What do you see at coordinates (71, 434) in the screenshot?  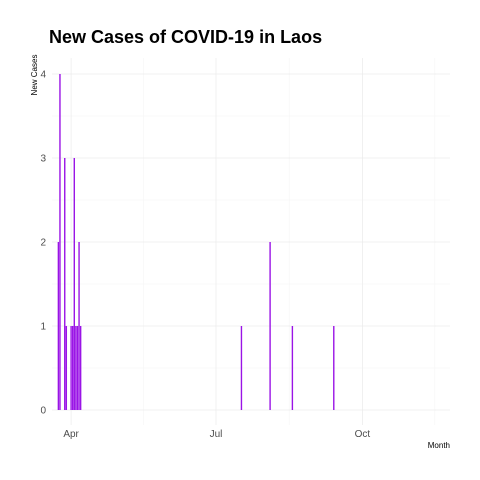 I see `x-tick-label: Apr` at bounding box center [71, 434].